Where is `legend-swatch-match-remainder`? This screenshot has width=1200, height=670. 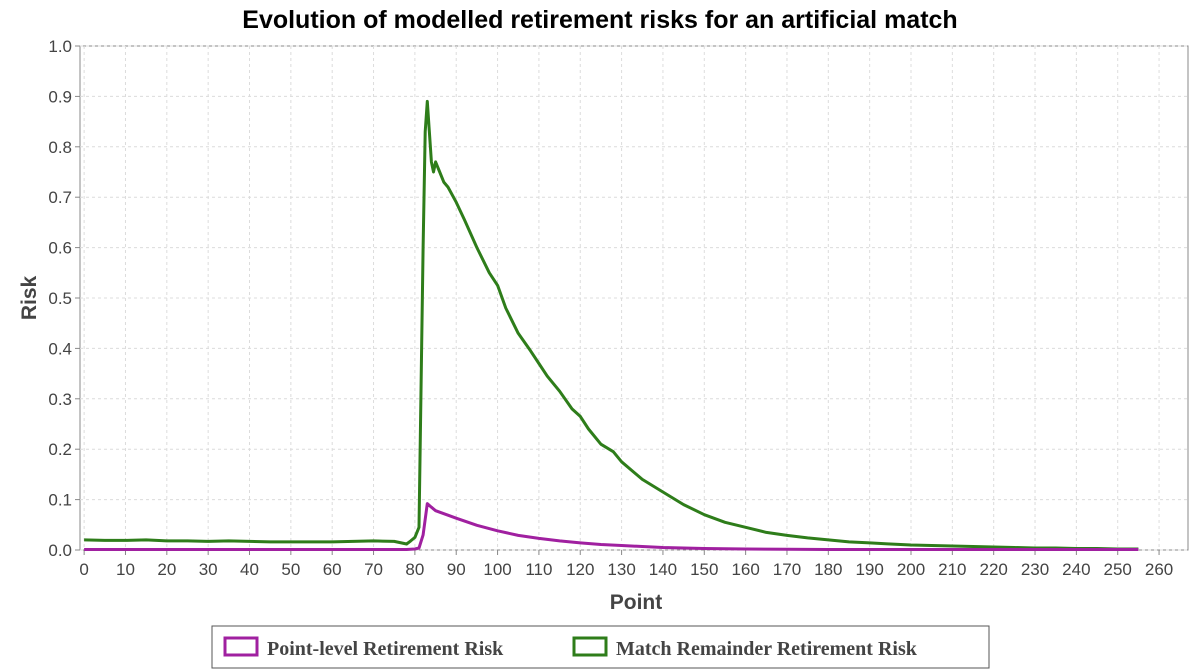 legend-swatch-match-remainder is located at coordinates (590, 646).